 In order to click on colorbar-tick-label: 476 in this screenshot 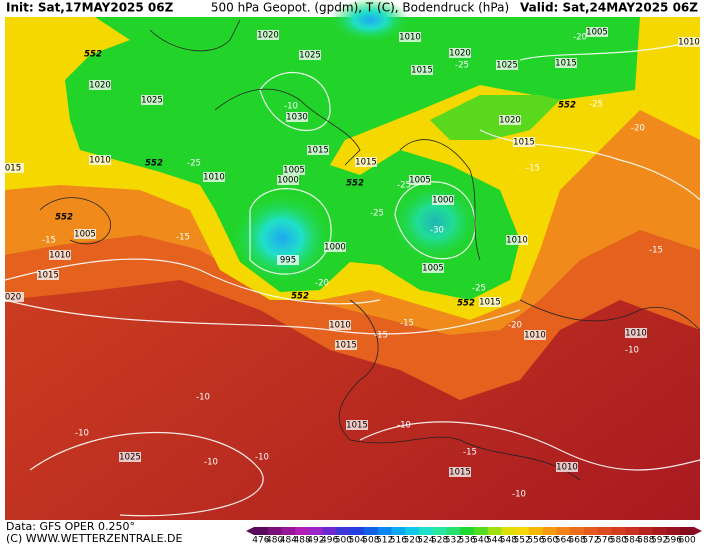, I will do `click(260, 540)`.